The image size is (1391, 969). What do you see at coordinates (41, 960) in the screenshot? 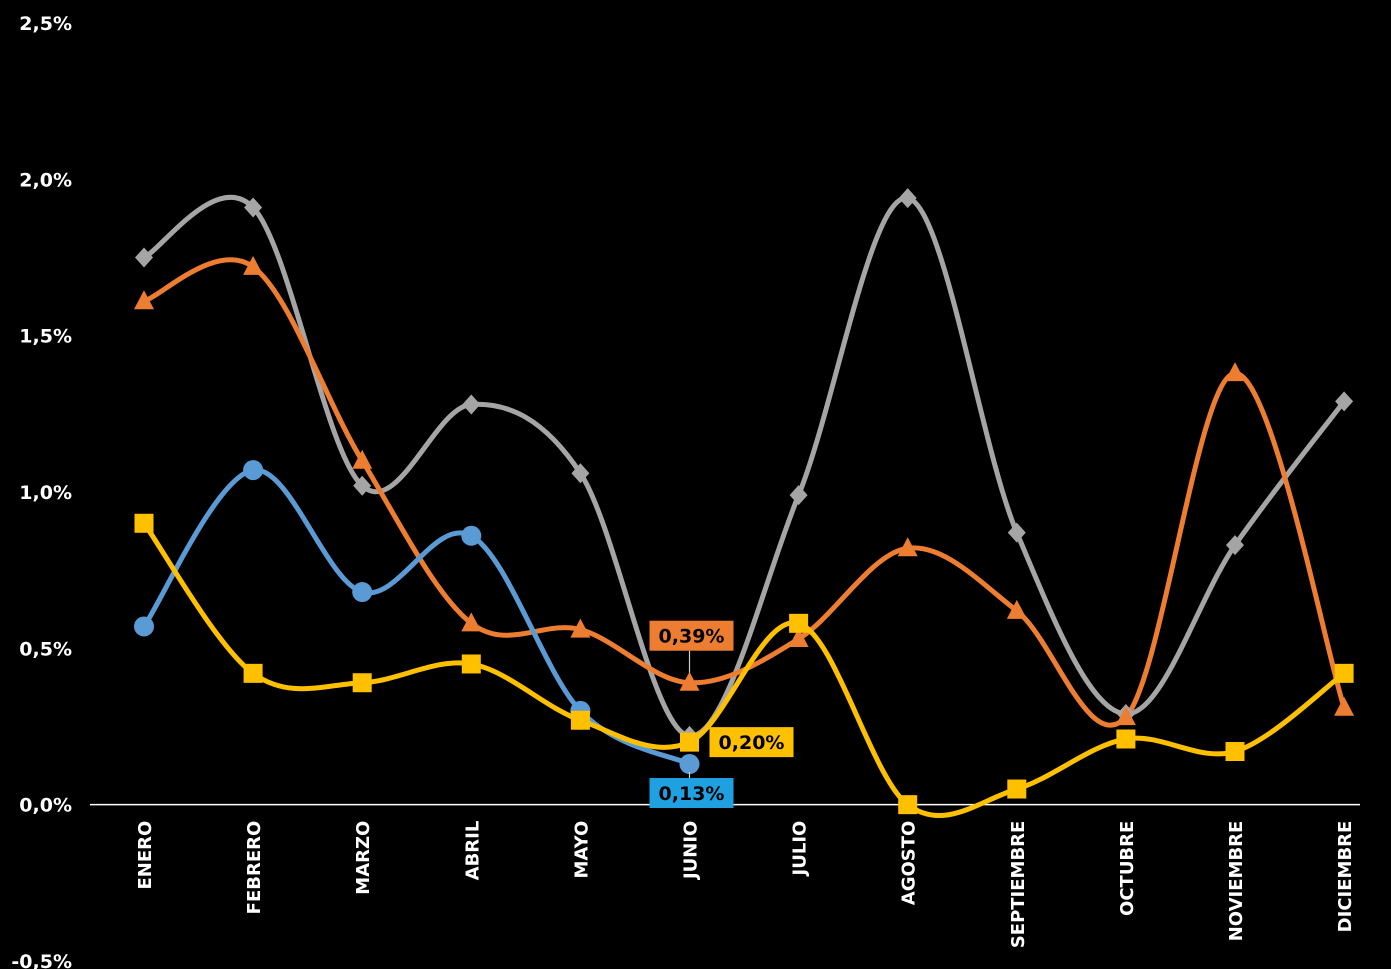
I see `y-tick-label: -0,5%` at bounding box center [41, 960].